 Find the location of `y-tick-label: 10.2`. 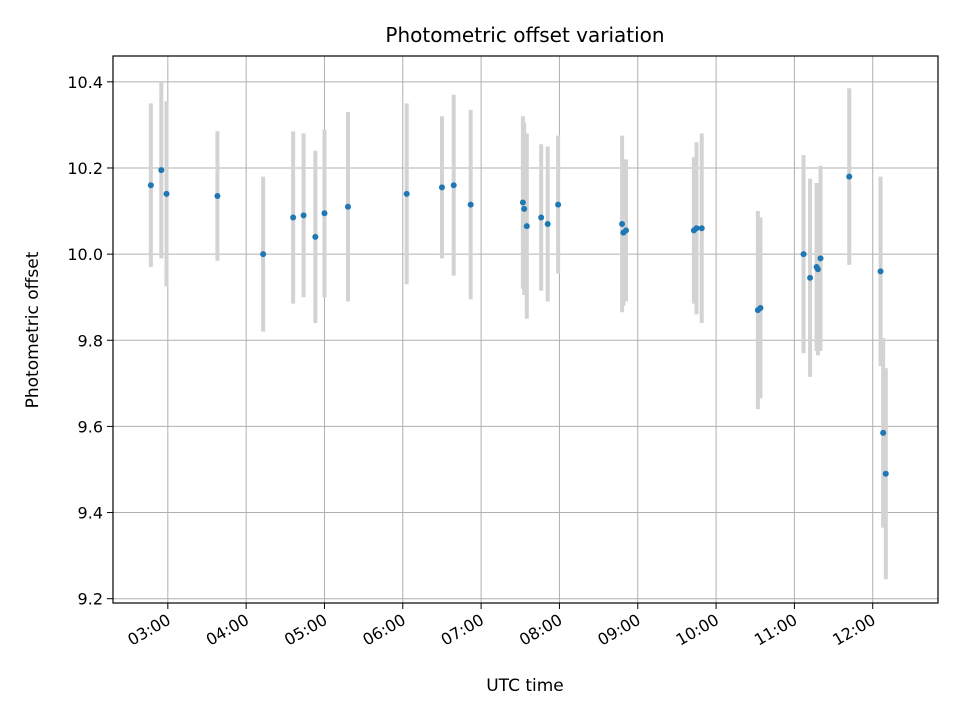

y-tick-label: 10.2 is located at coordinates (85, 168).